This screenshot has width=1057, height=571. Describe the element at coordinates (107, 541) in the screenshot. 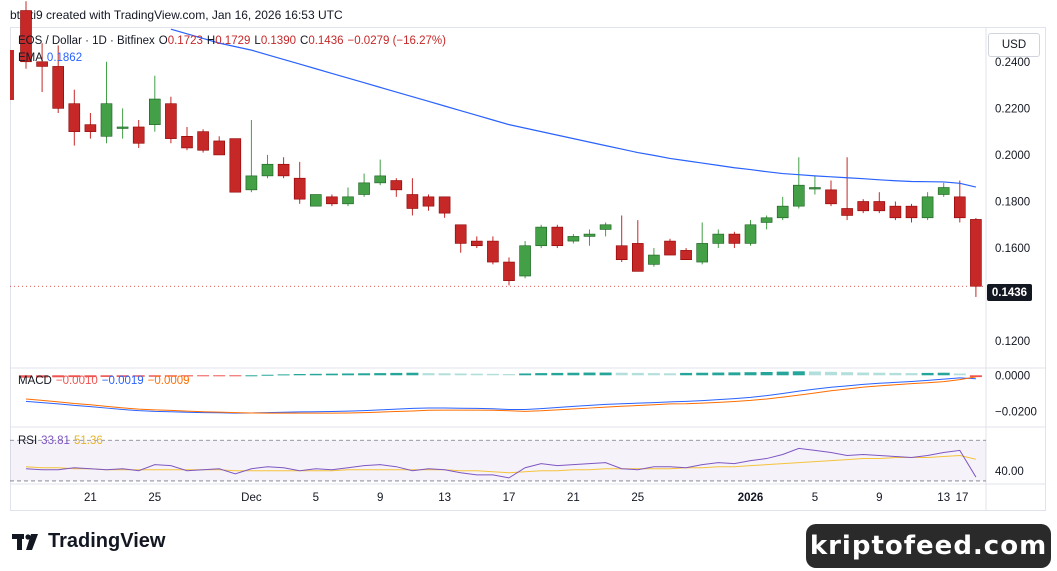

I see `brand-name: TradingView` at that location.